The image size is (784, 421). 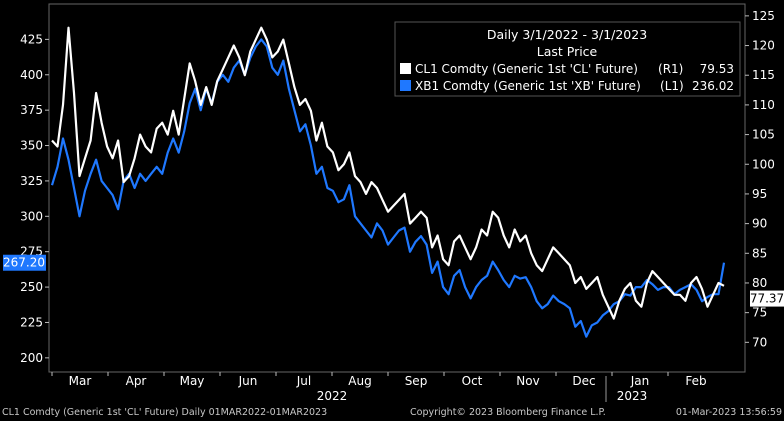 What do you see at coordinates (695, 381) in the screenshot?
I see `x-tick-label: Feb` at bounding box center [695, 381].